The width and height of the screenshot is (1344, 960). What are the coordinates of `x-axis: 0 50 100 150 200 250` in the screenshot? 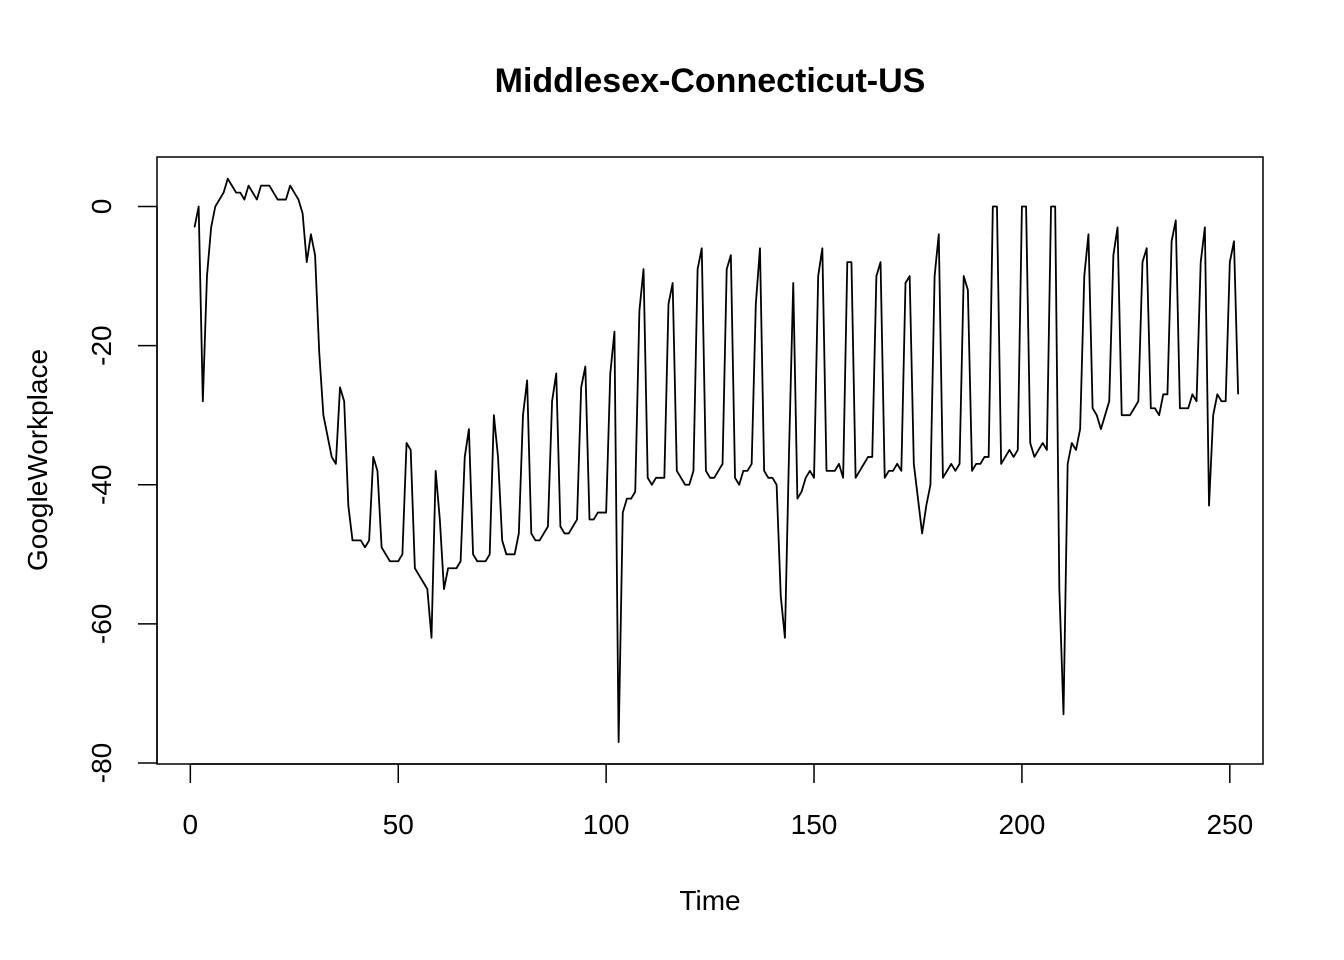 It's located at (718, 801).